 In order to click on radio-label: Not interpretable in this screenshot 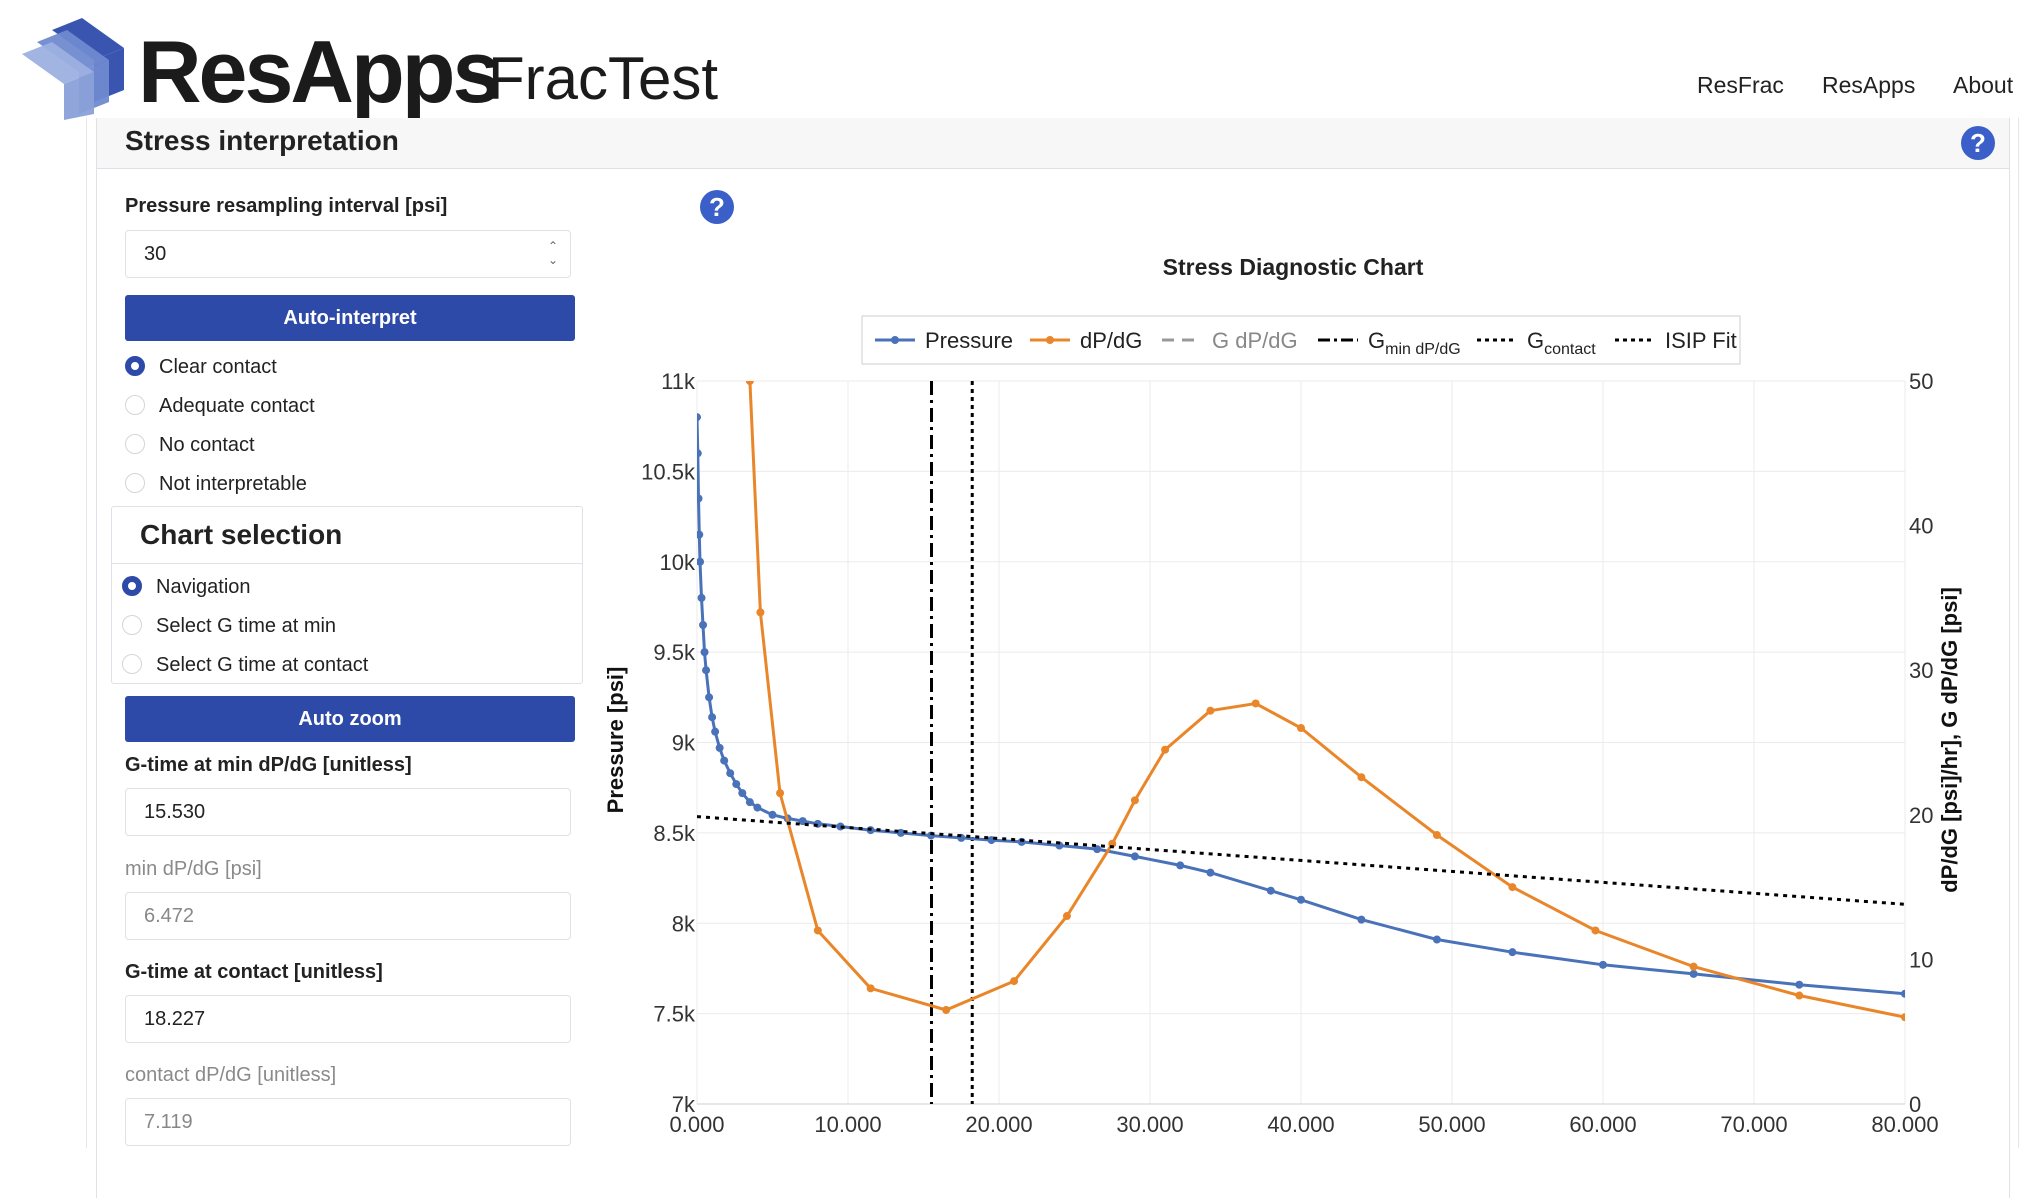, I will do `click(233, 484)`.